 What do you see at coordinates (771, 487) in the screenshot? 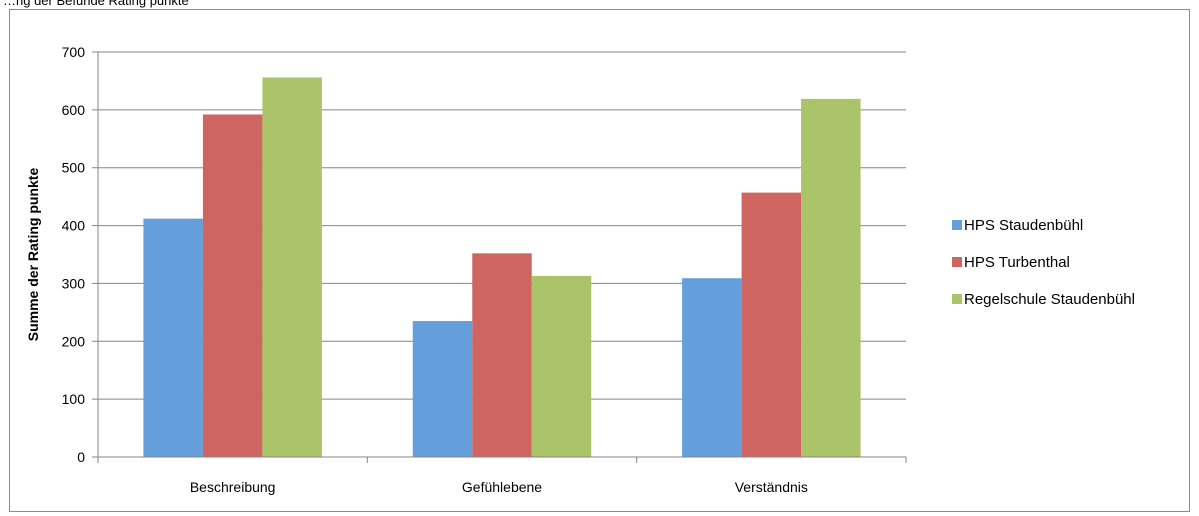
I see `x-tick-label: Verständnis` at bounding box center [771, 487].